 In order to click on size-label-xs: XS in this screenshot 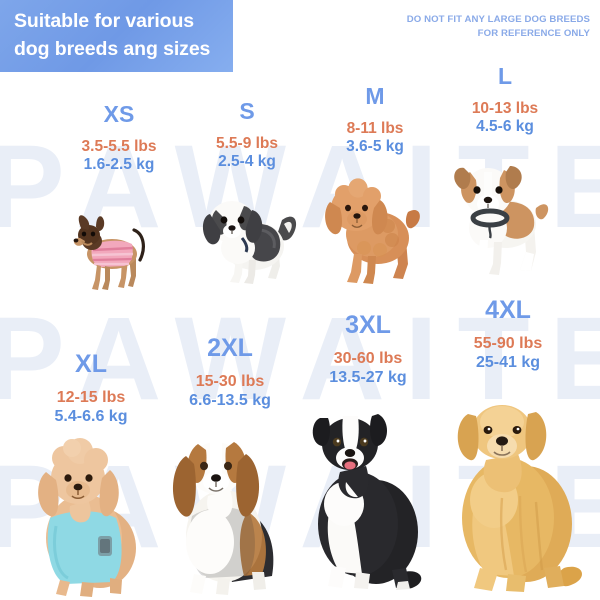, I will do `click(119, 114)`.